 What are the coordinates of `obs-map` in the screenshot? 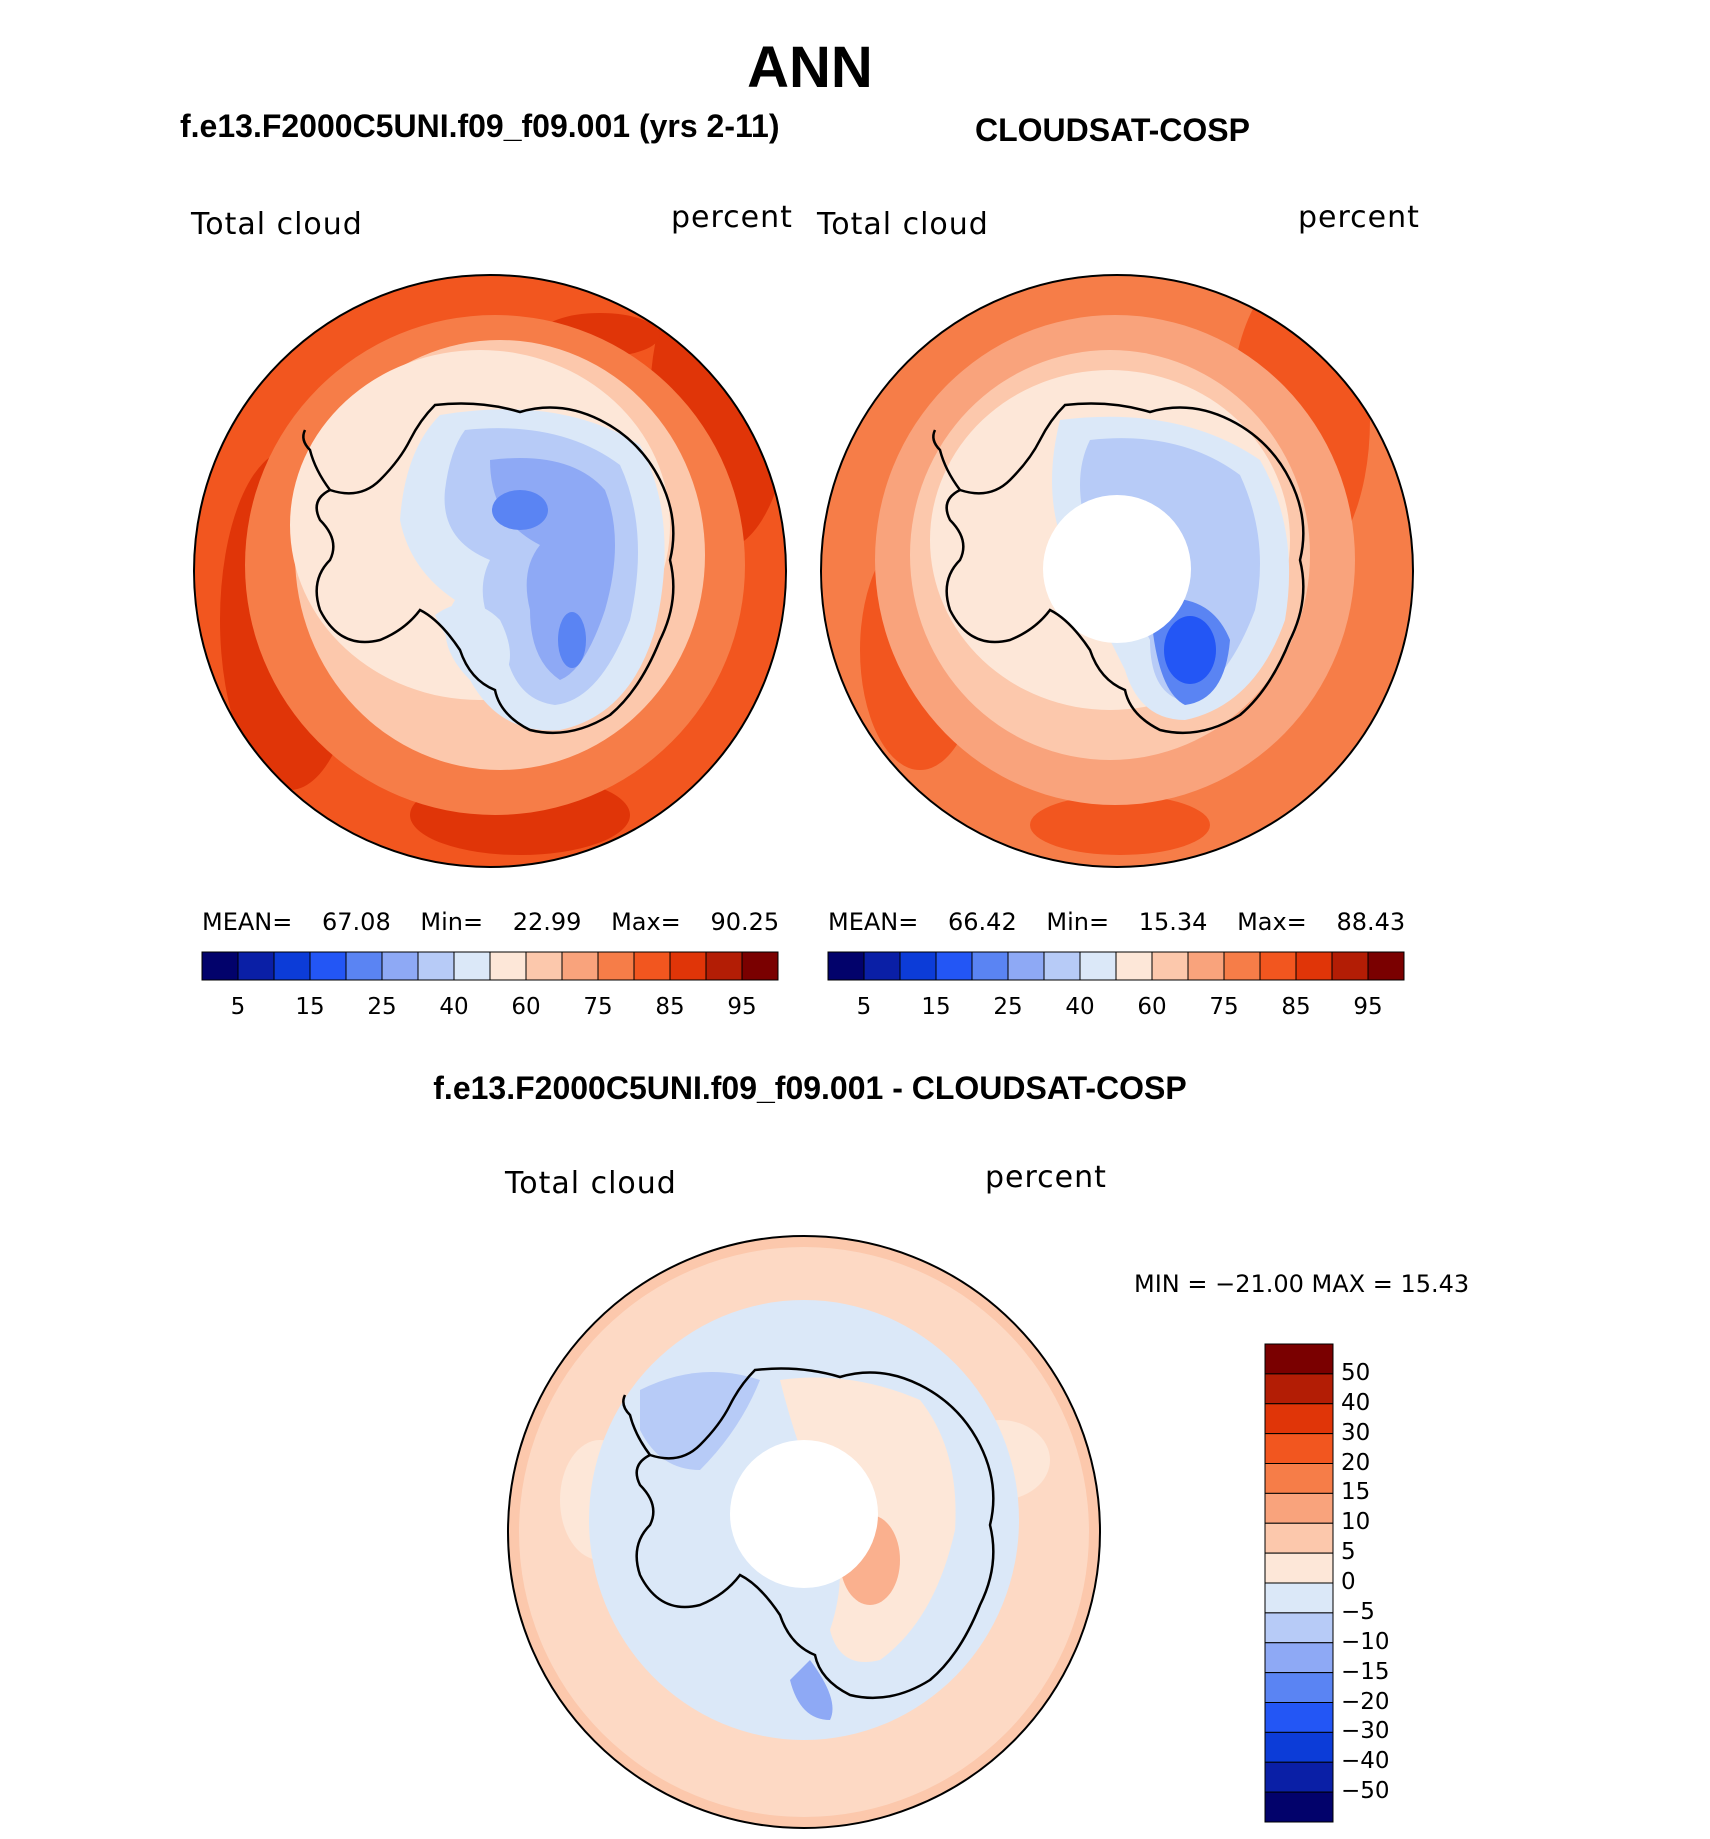 It's located at (1117, 571).